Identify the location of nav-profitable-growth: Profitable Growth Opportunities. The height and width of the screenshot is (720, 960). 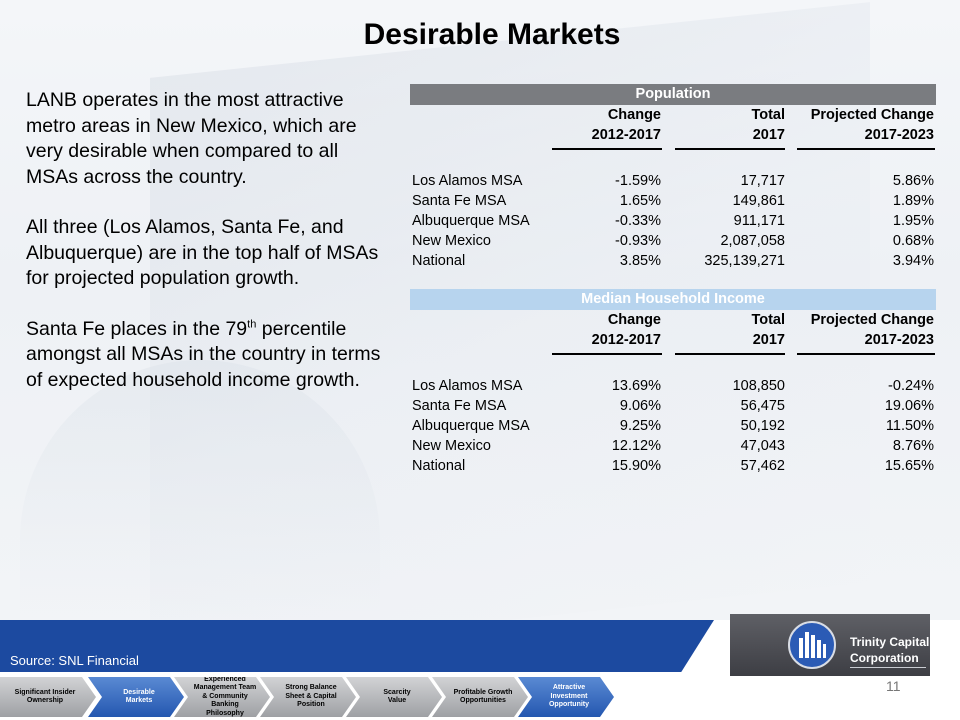
(480, 697).